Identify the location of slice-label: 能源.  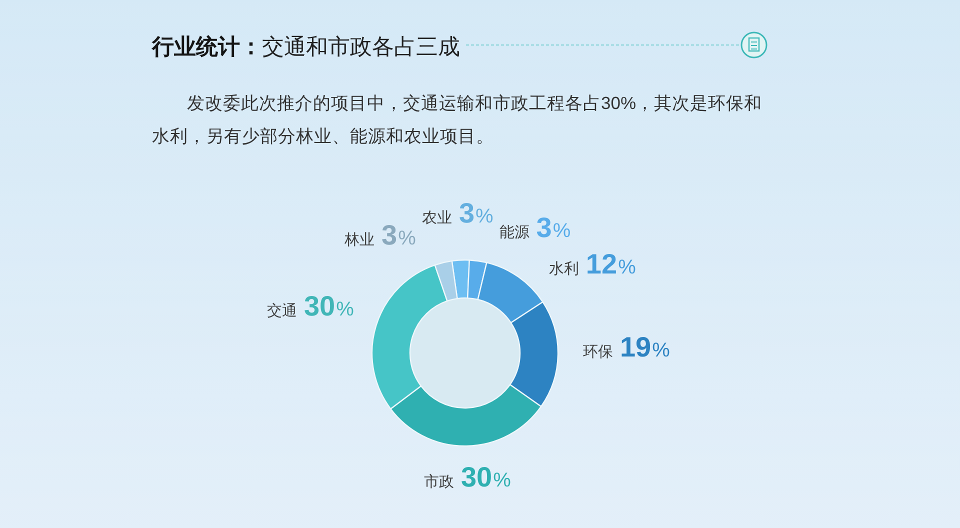
(514, 232).